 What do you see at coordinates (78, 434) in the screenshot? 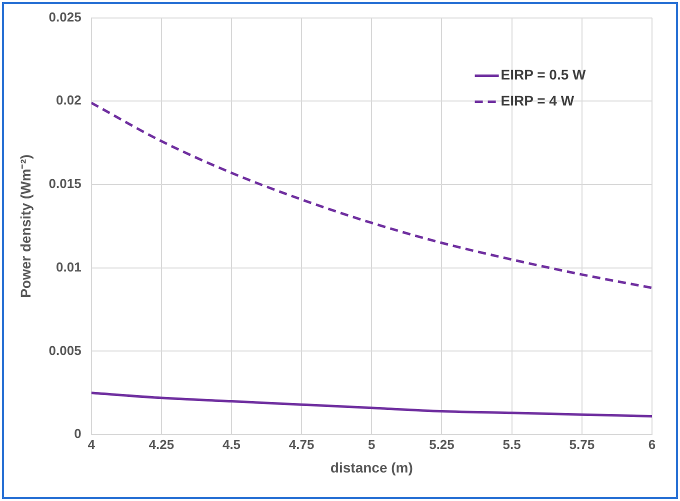
I see `y-tick-label: 0` at bounding box center [78, 434].